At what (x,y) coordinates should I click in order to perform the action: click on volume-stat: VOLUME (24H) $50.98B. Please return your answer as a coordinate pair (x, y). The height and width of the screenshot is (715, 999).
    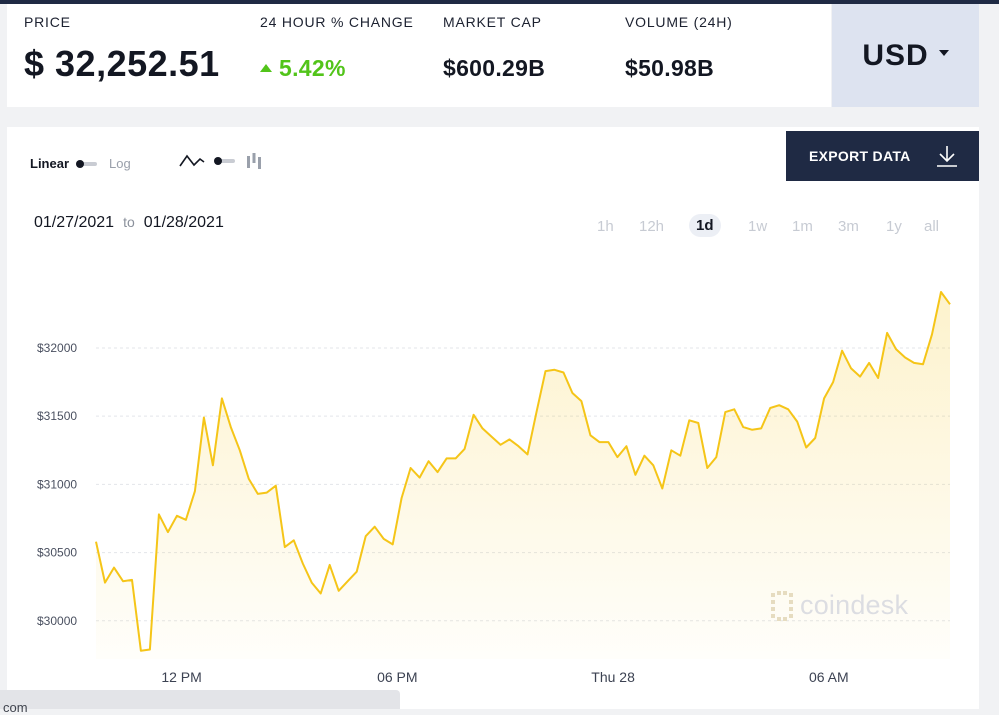
    Looking at the image, I should click on (679, 48).